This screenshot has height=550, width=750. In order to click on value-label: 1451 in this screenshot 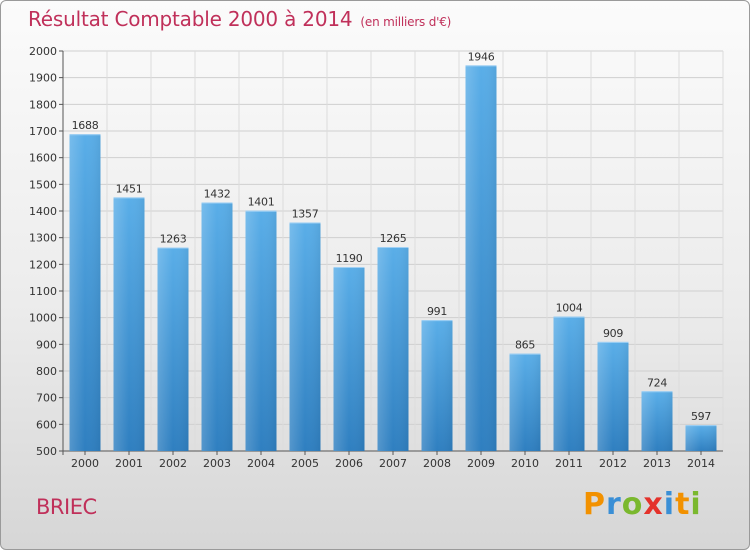, I will do `click(129, 188)`.